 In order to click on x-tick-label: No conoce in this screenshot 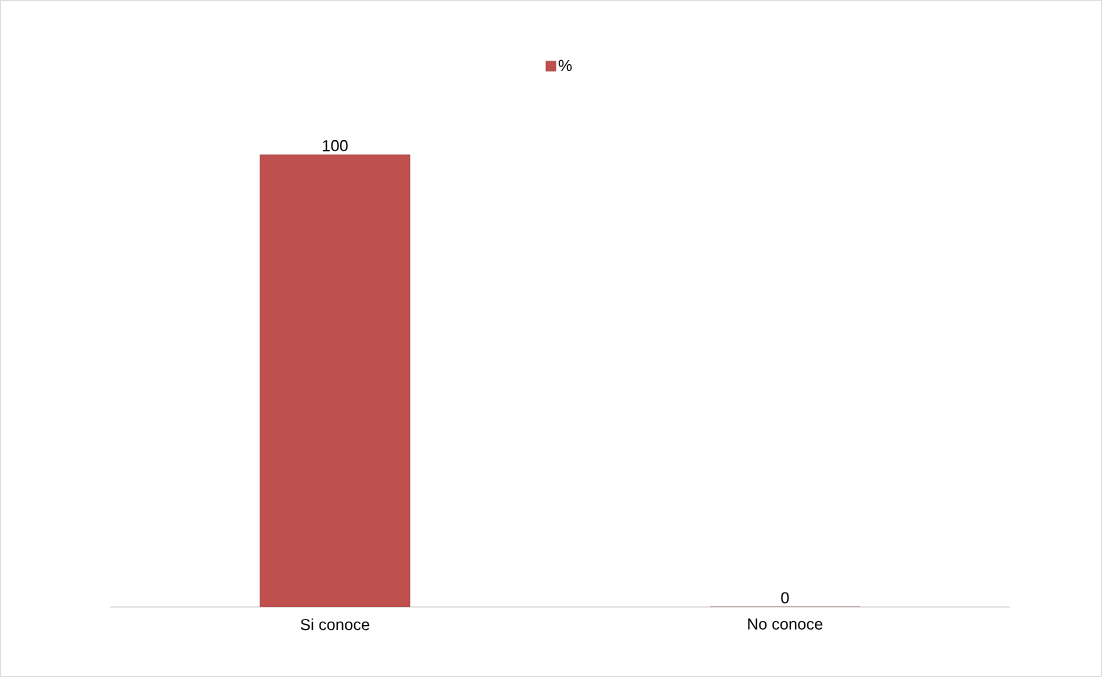, I will do `click(785, 624)`.